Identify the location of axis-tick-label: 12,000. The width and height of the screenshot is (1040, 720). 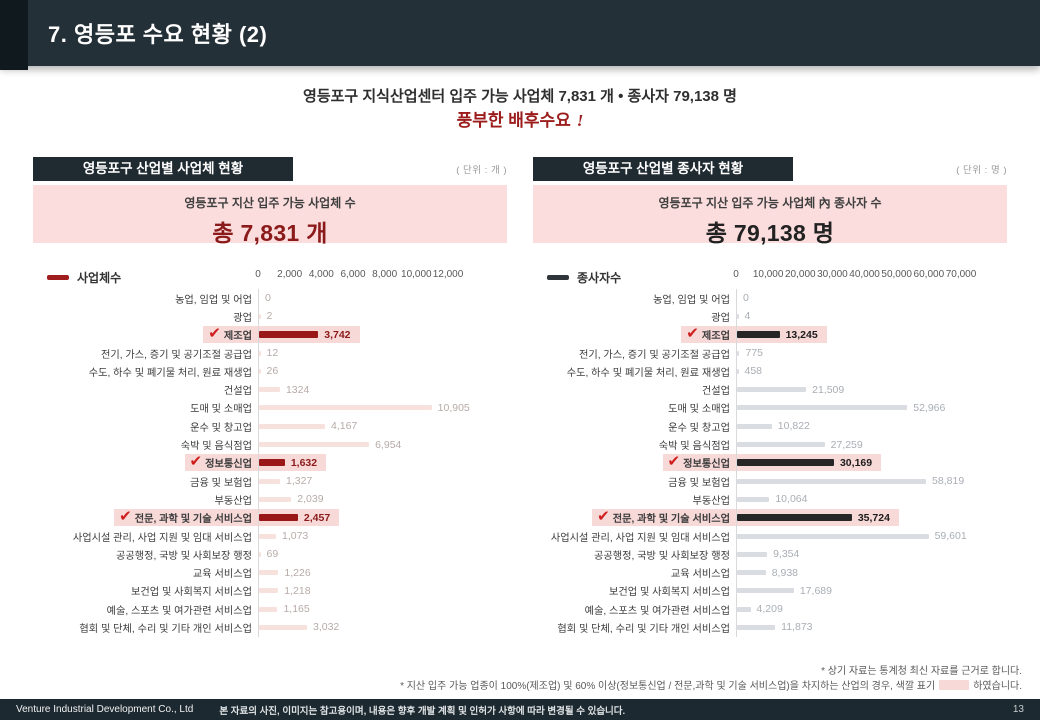
(448, 274).